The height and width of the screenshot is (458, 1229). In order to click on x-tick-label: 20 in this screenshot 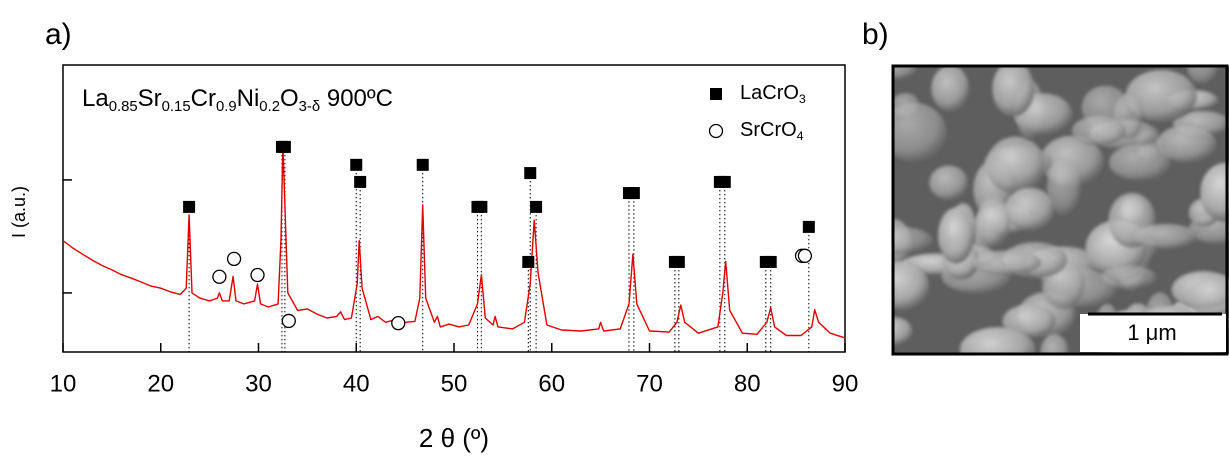, I will do `click(160, 383)`.